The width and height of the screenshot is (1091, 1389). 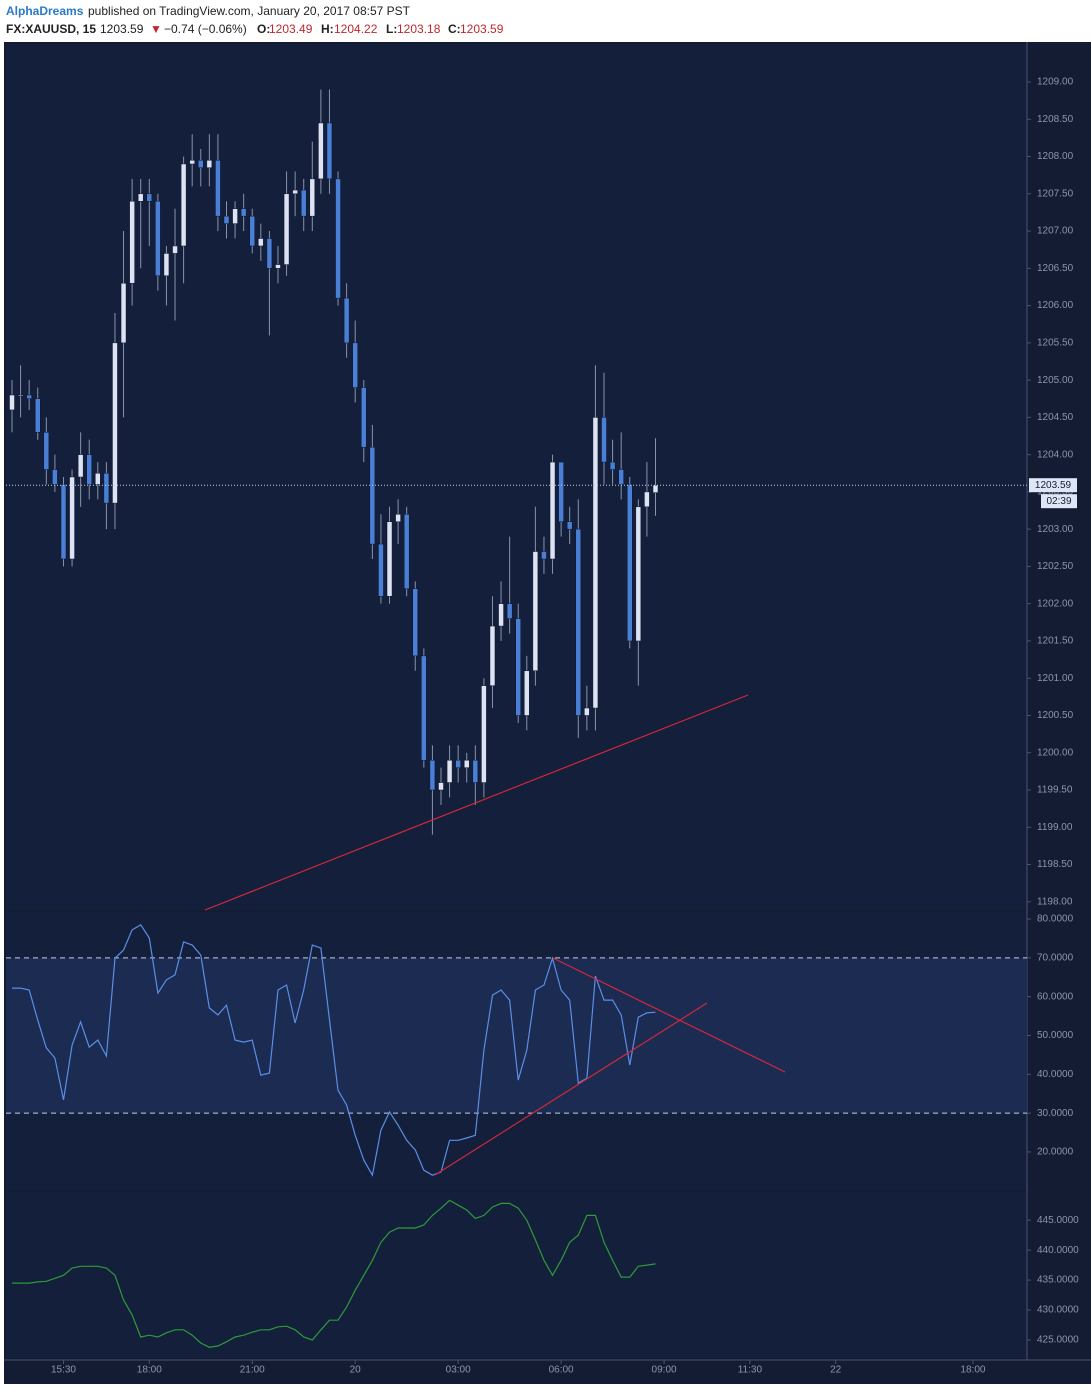 What do you see at coordinates (291, 29) in the screenshot?
I see `o-value: 1203.49` at bounding box center [291, 29].